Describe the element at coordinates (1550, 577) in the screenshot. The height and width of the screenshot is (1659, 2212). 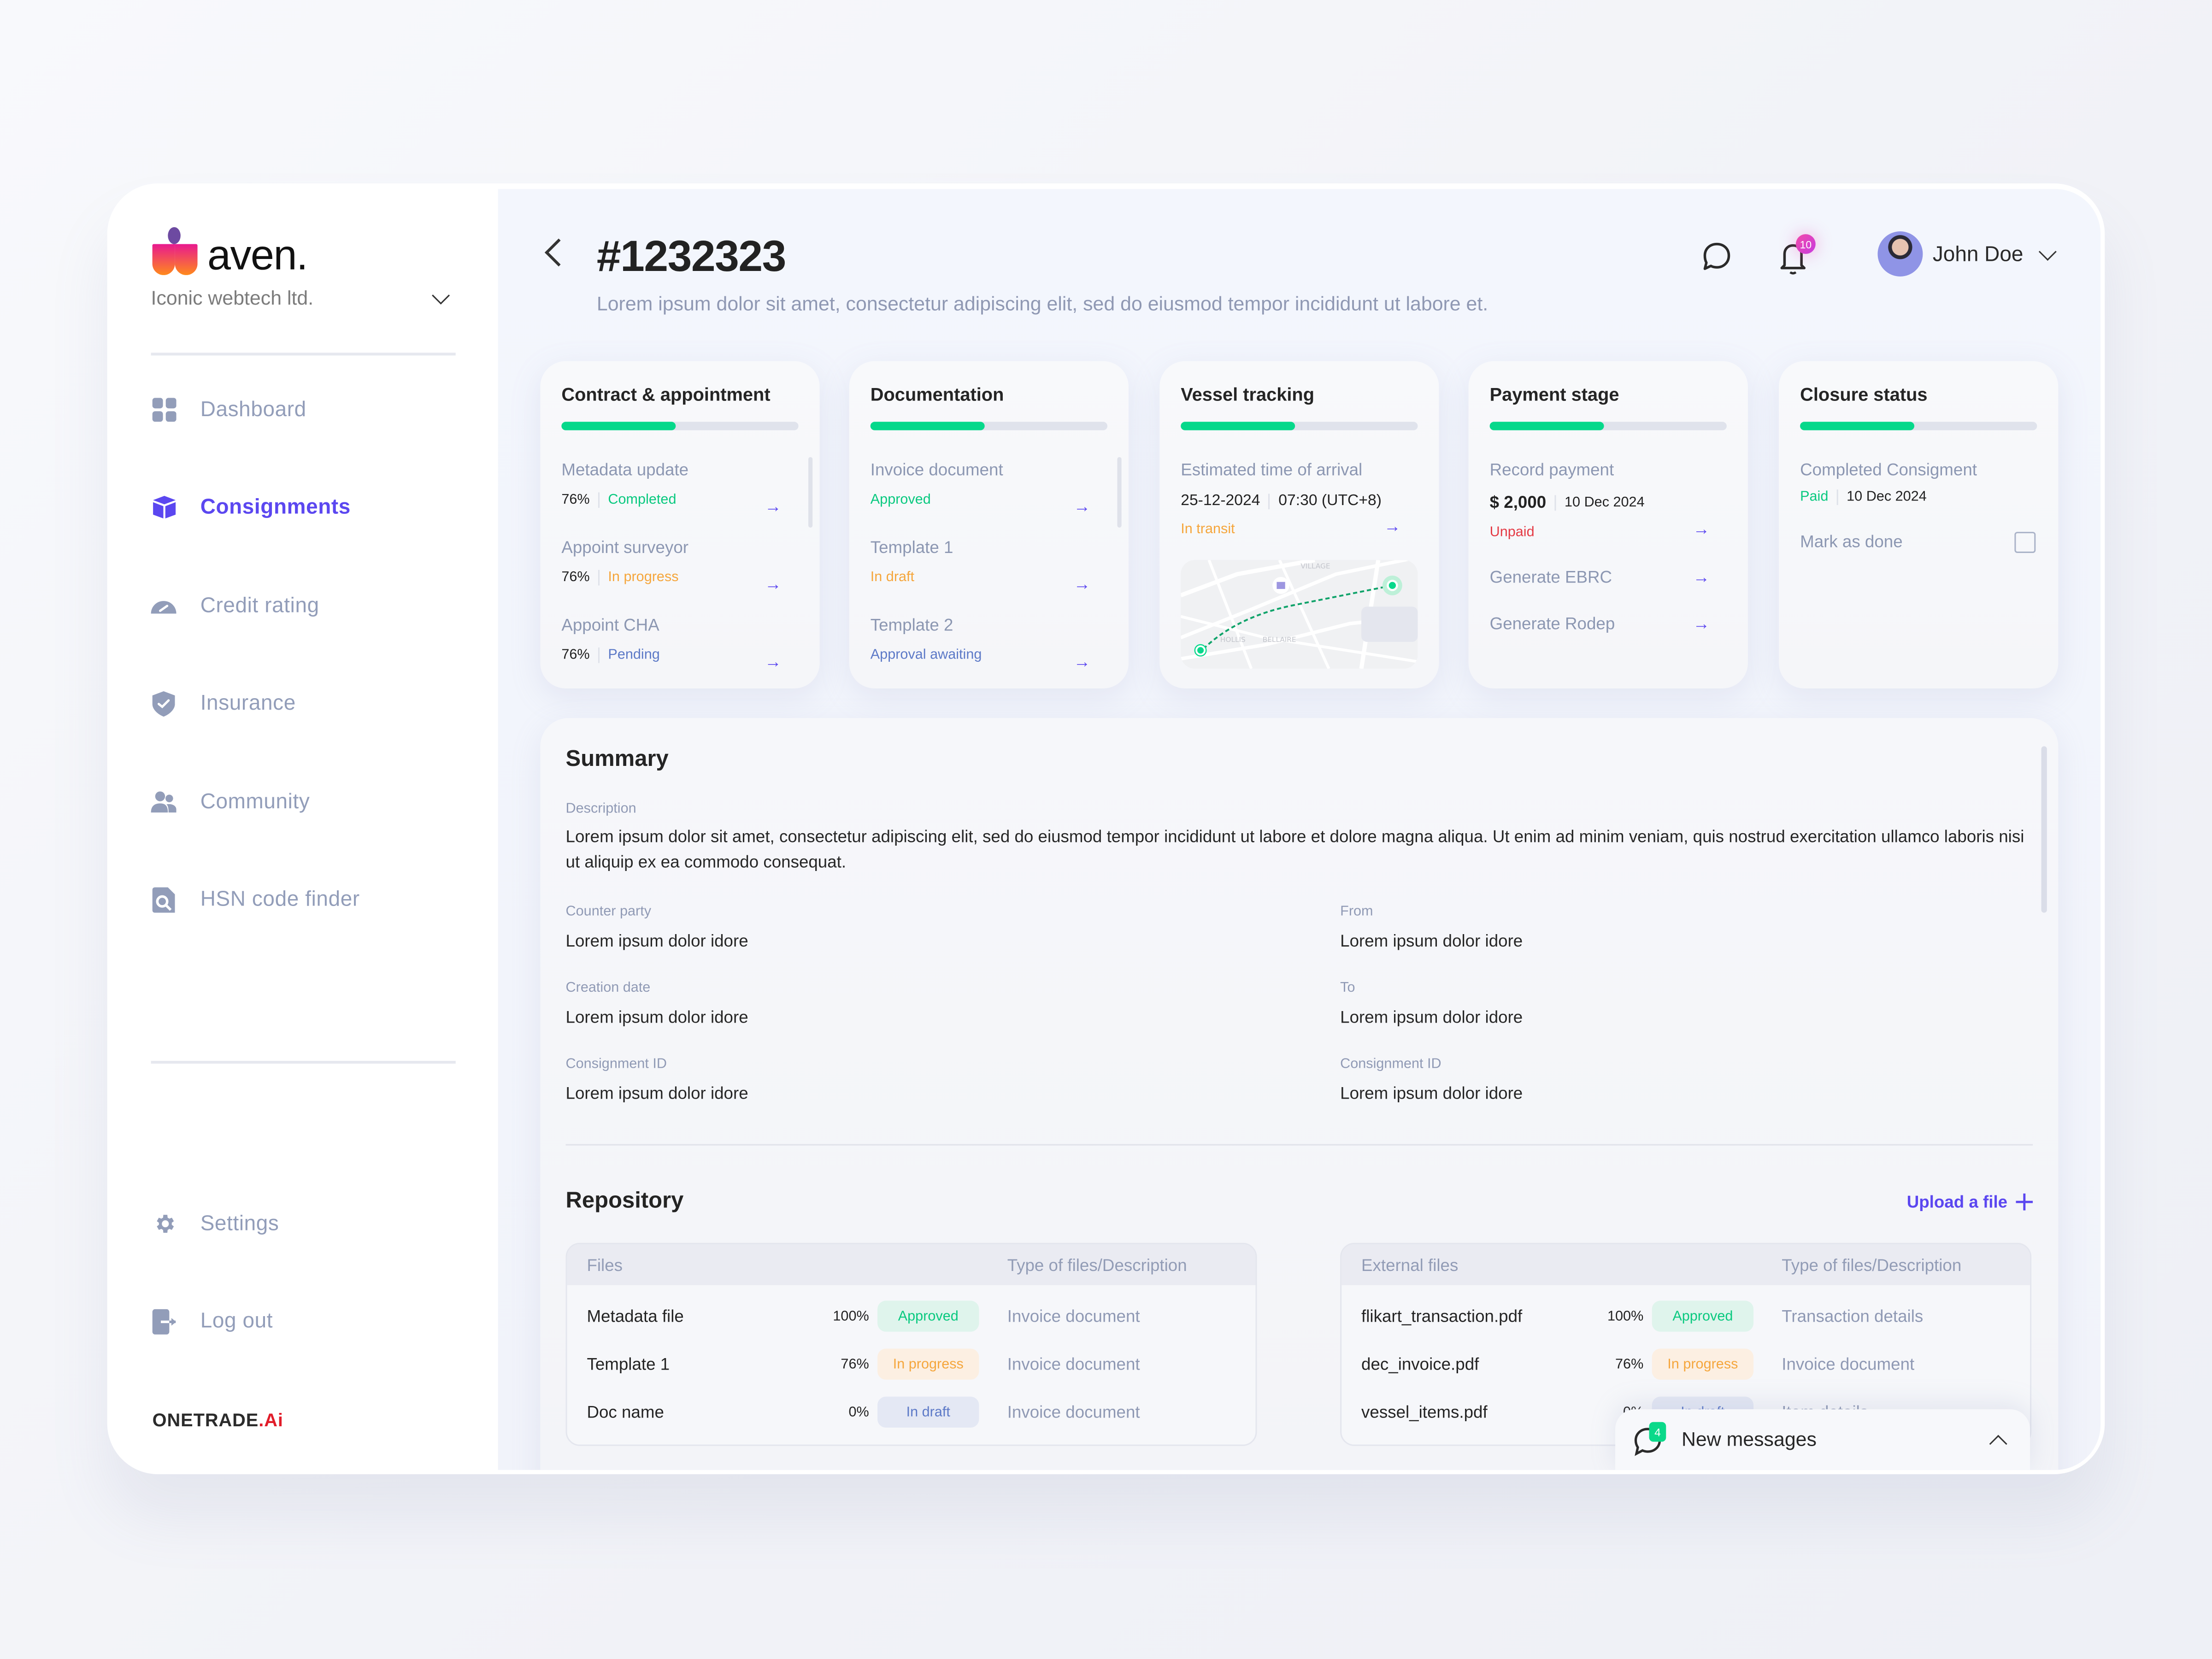
I see `item-label: Generate EBRC` at that location.